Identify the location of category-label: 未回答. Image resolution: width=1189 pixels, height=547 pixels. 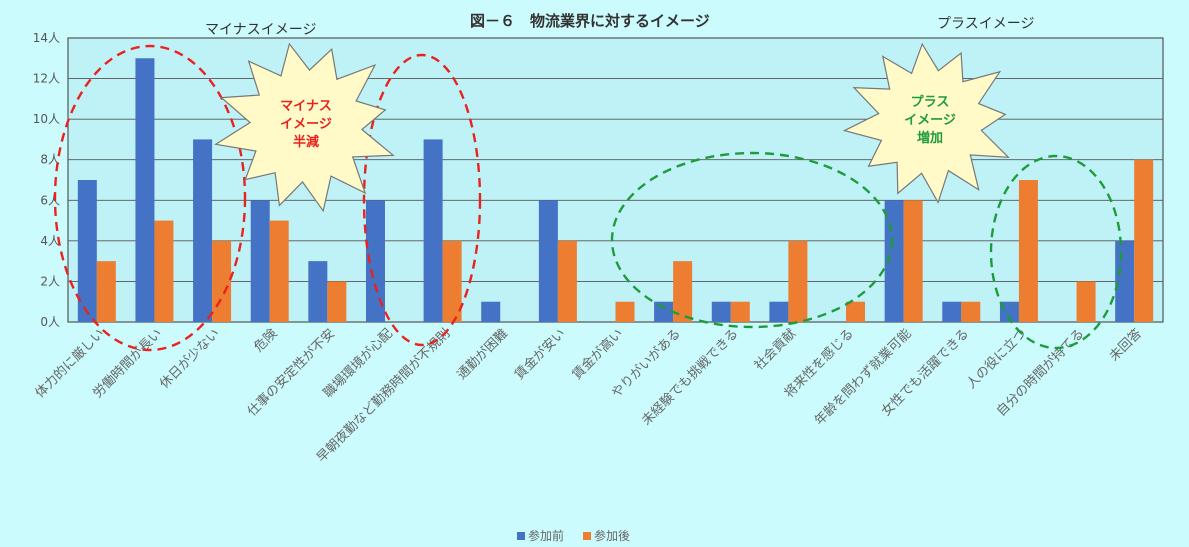
(1125, 345).